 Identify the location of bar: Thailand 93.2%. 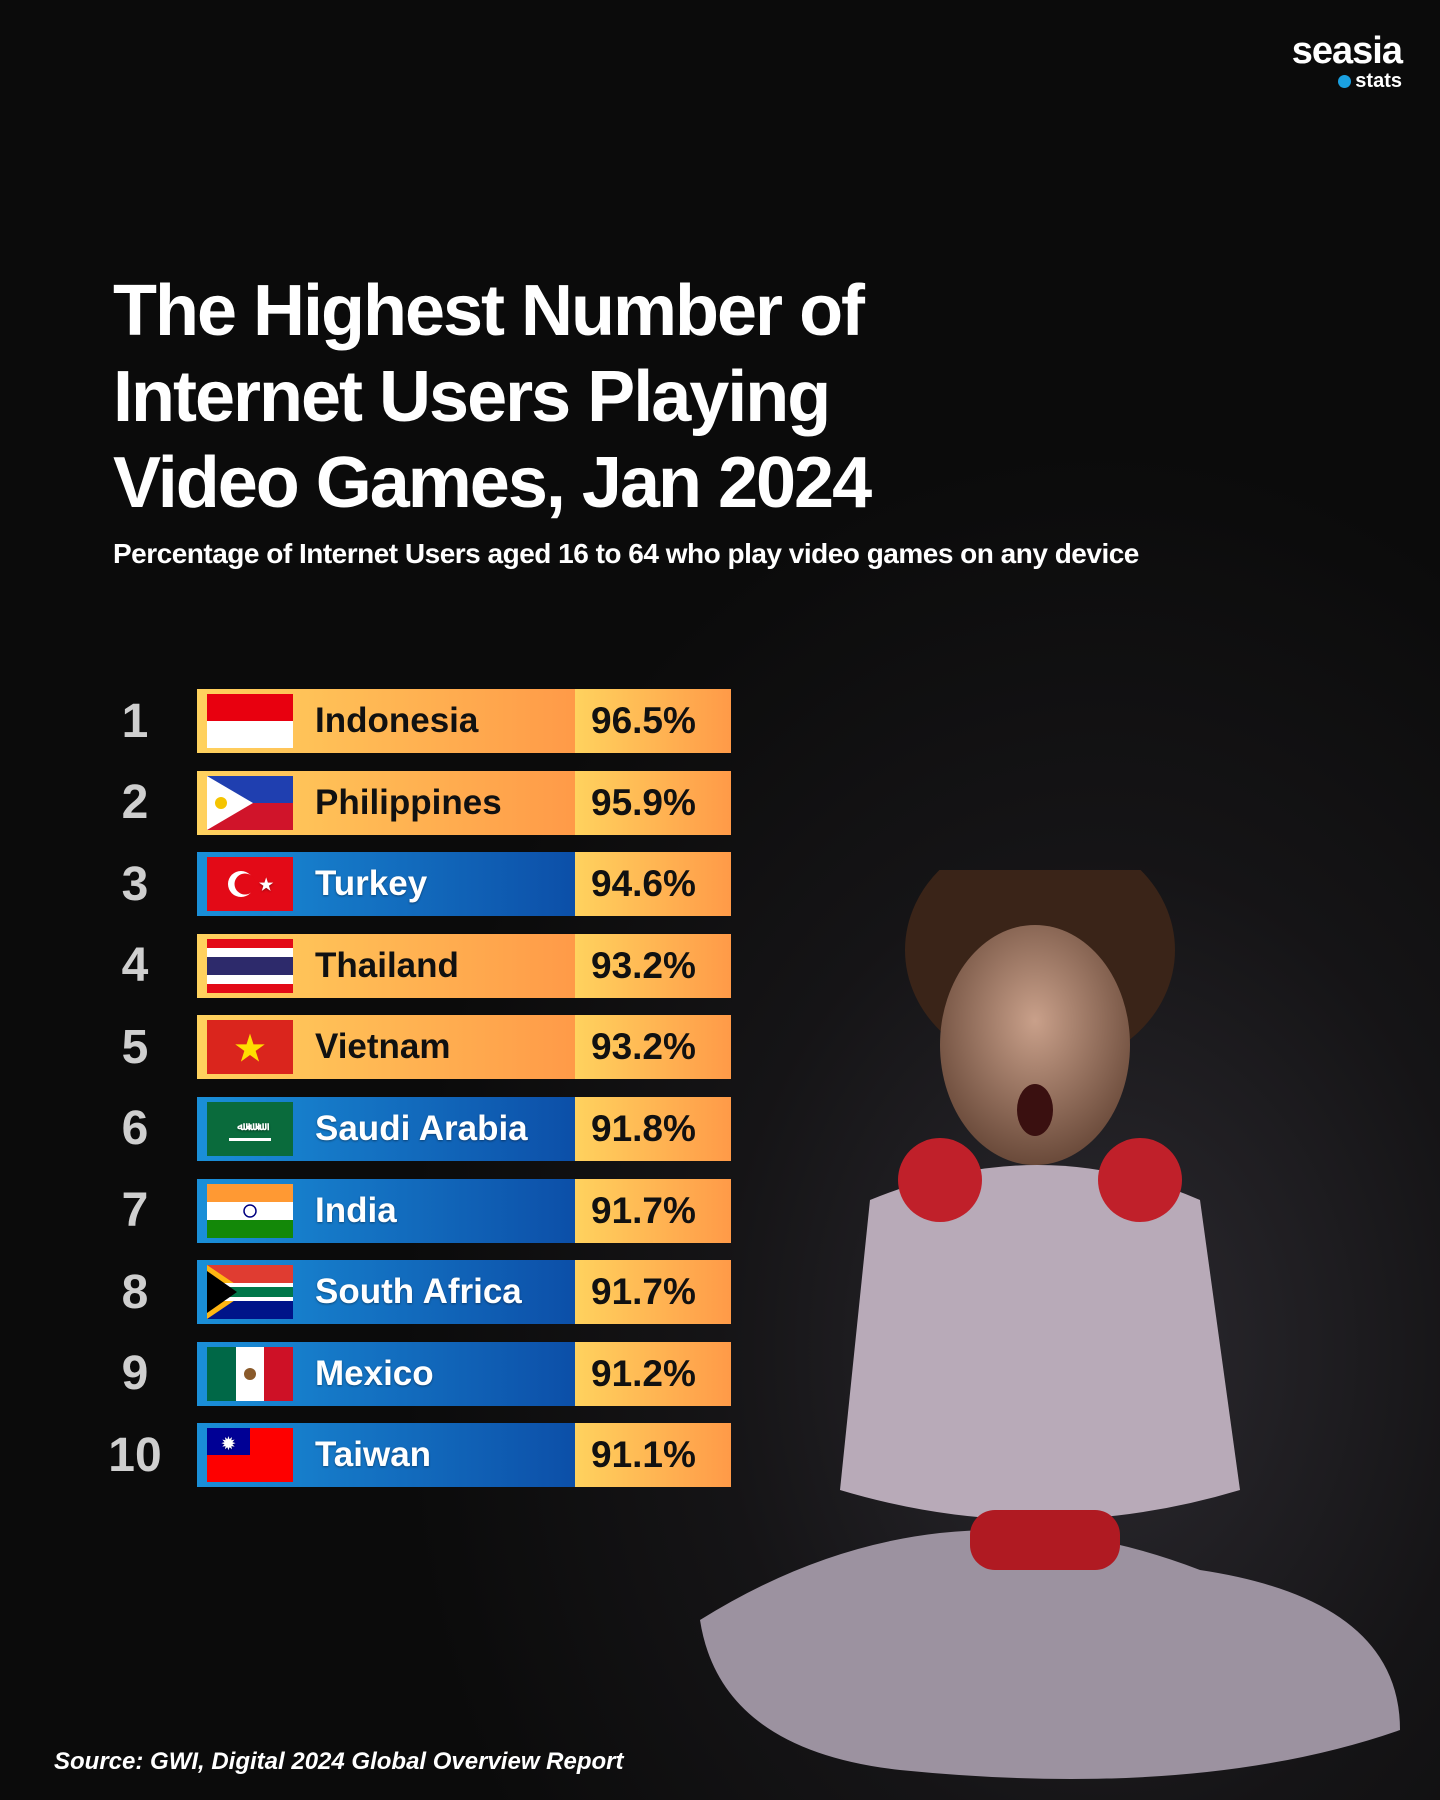
(464, 965).